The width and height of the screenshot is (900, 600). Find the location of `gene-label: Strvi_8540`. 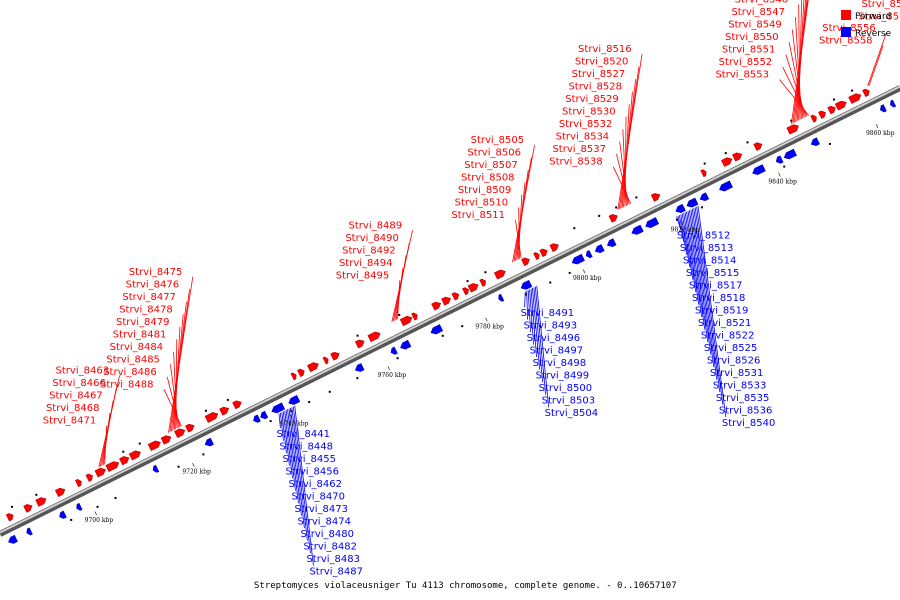

gene-label: Strvi_8540 is located at coordinates (749, 423).